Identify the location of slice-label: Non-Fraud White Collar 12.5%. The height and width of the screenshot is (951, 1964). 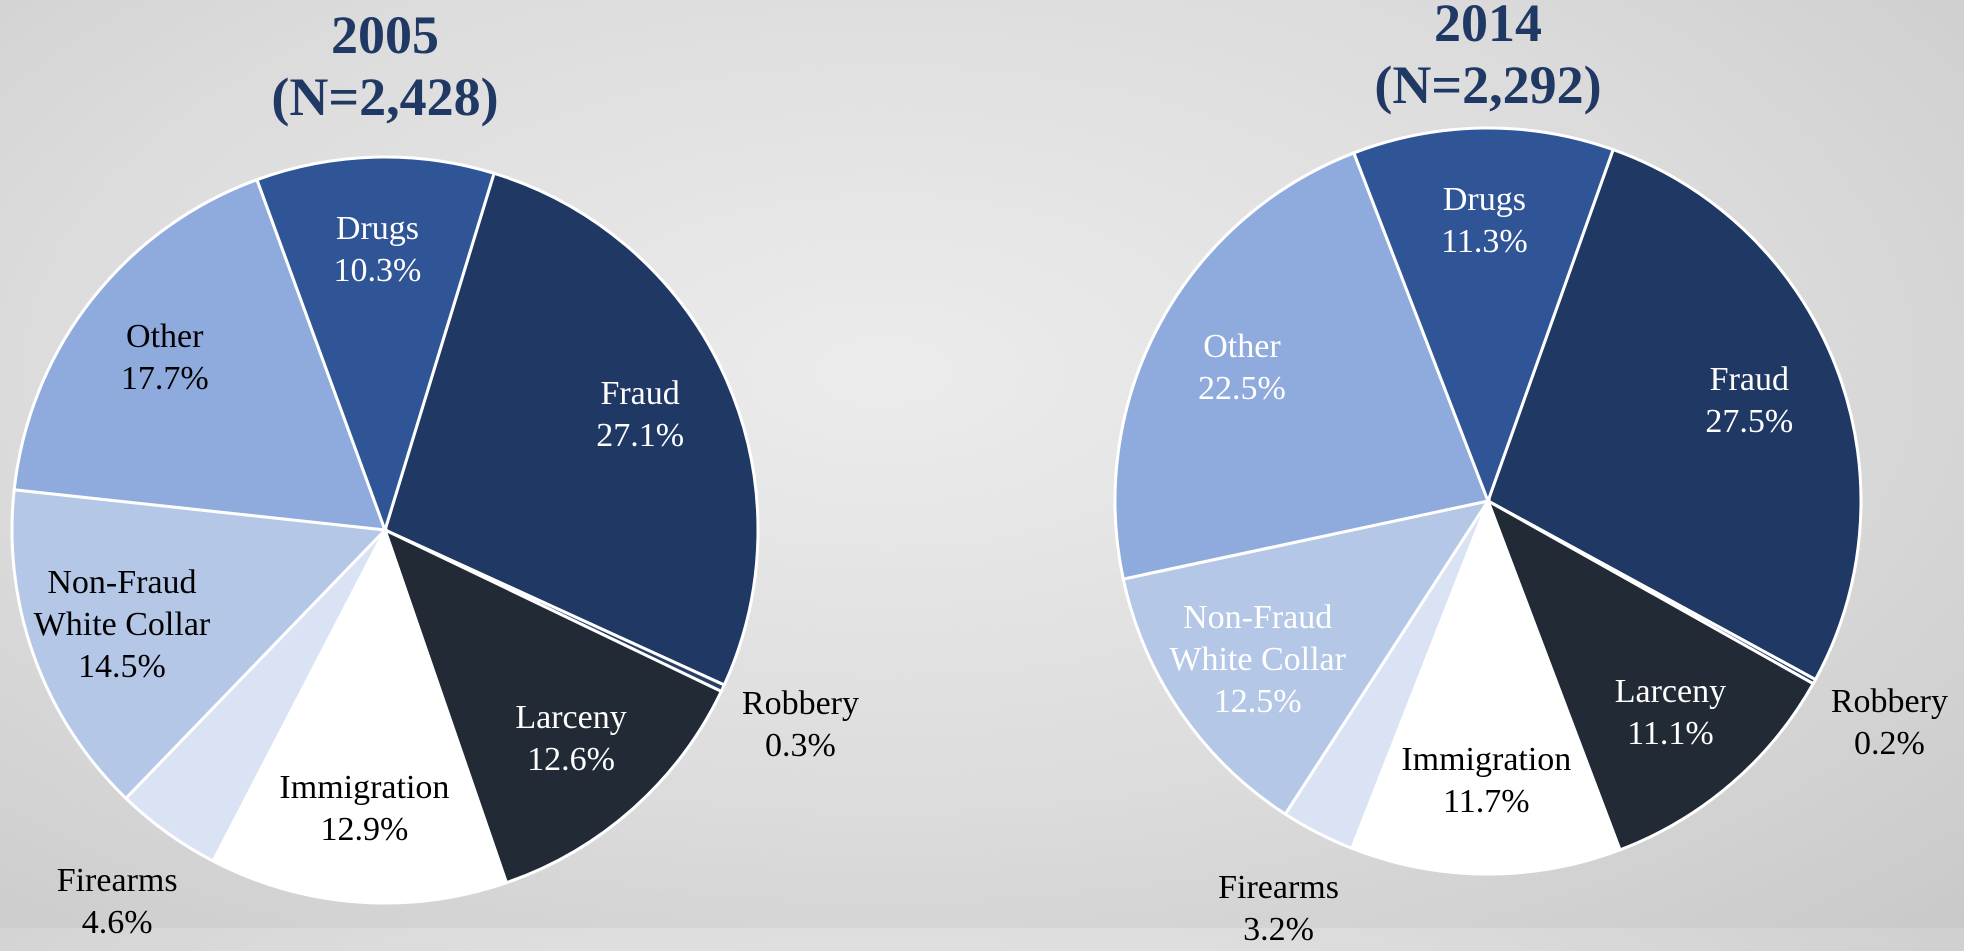
(1258, 660).